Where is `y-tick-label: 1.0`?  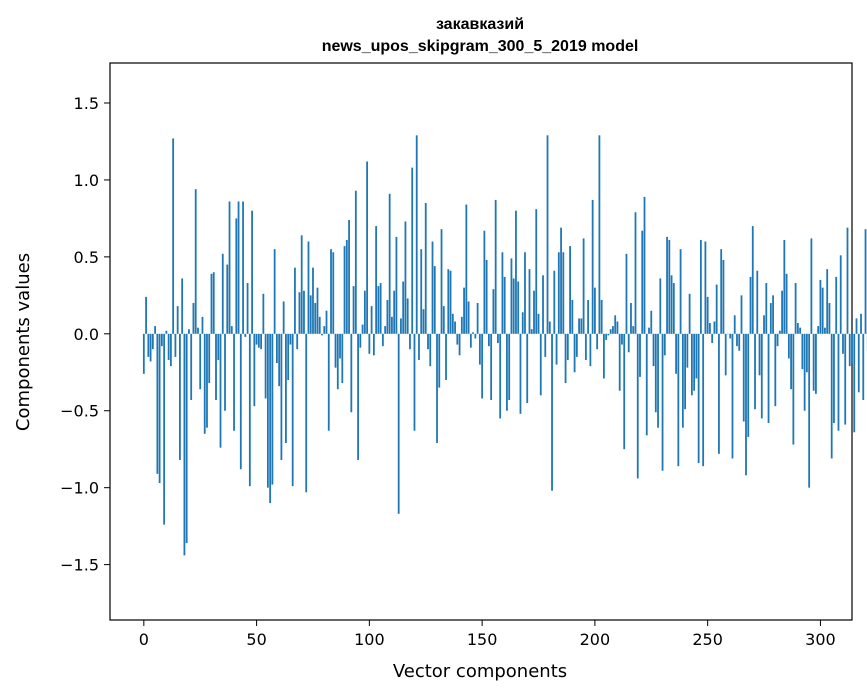
y-tick-label: 1.0 is located at coordinates (86, 180).